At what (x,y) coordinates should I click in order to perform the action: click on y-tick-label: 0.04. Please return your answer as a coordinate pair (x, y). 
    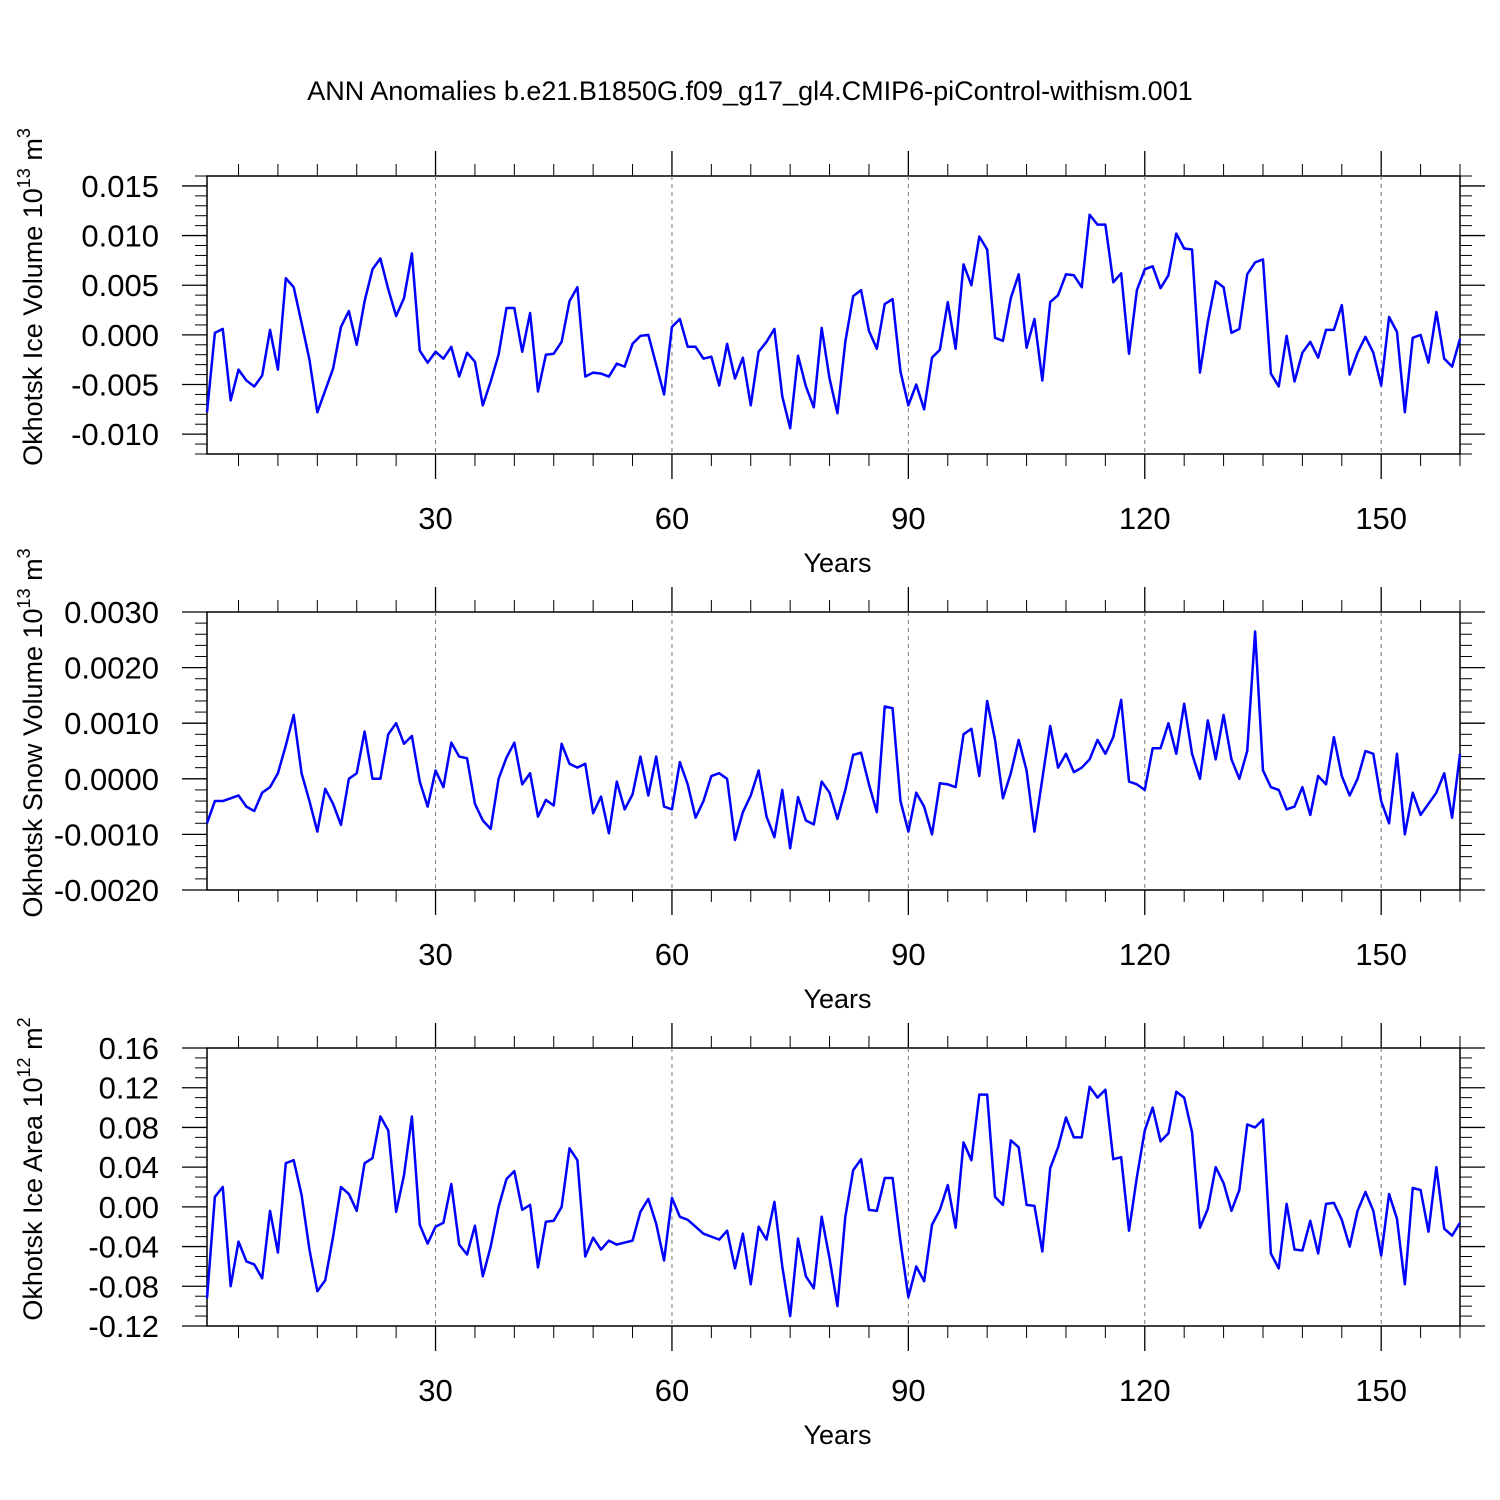
    Looking at the image, I should click on (129, 1167).